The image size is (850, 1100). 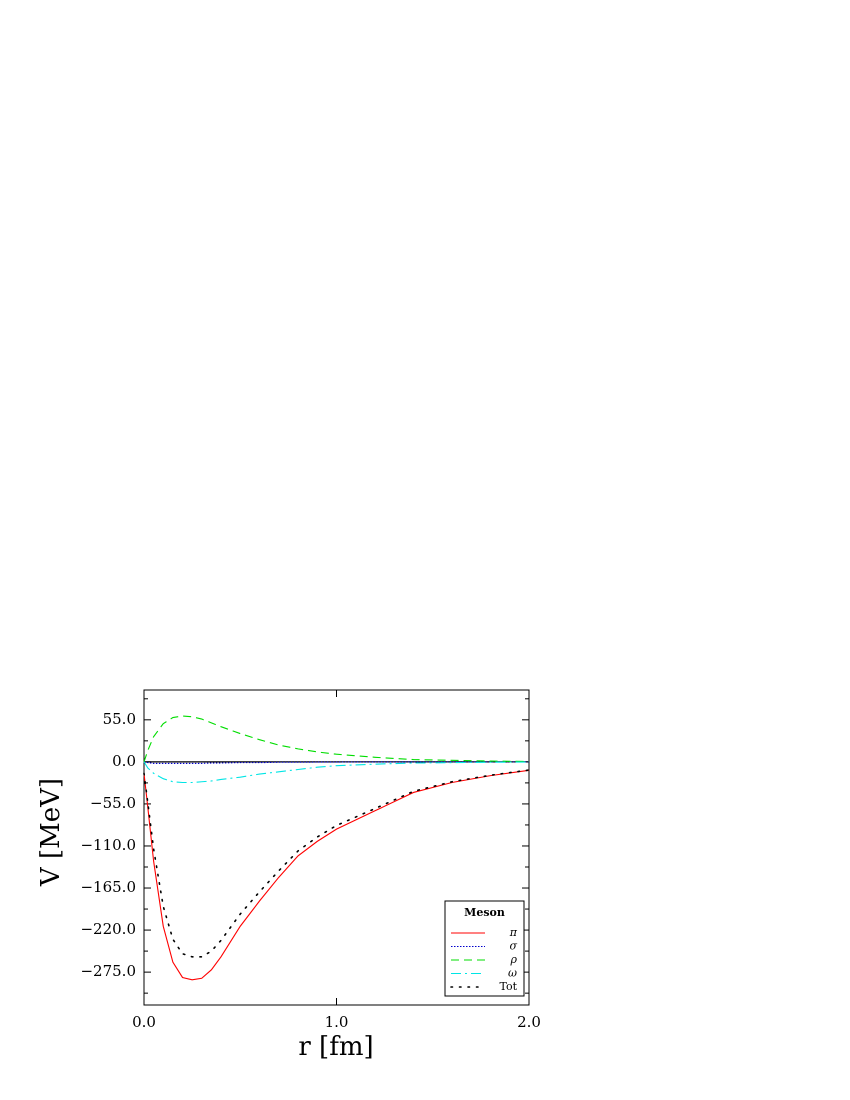 What do you see at coordinates (51, 832) in the screenshot?
I see `y-axis-label: V [MeV]` at bounding box center [51, 832].